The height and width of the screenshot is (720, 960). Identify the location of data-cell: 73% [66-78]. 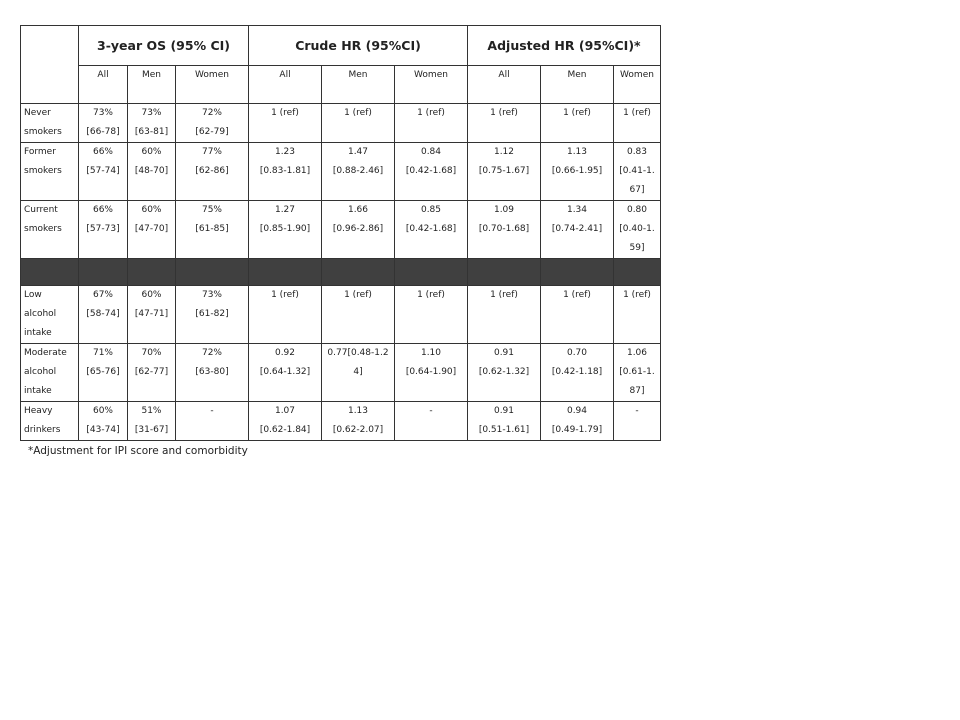
(103, 123).